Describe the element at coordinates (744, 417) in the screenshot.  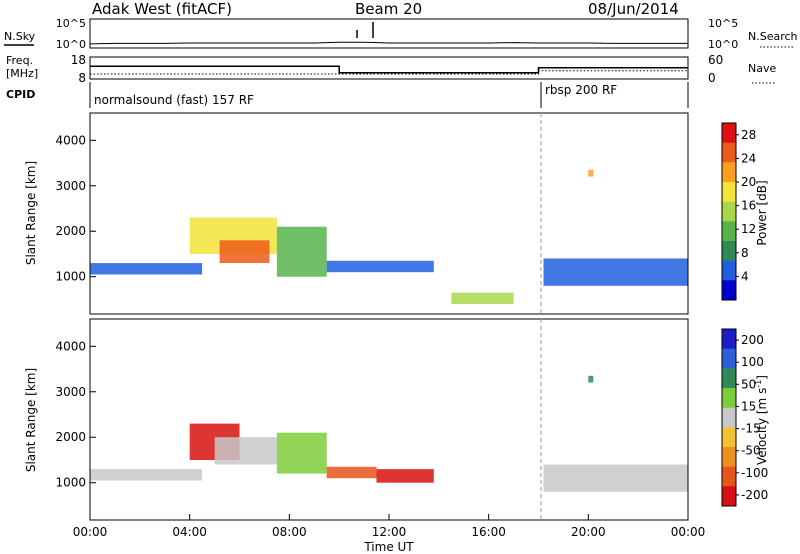
I see `velocity-colorbar: 200 100 50 15 -15 -50 -100 -200` at that location.